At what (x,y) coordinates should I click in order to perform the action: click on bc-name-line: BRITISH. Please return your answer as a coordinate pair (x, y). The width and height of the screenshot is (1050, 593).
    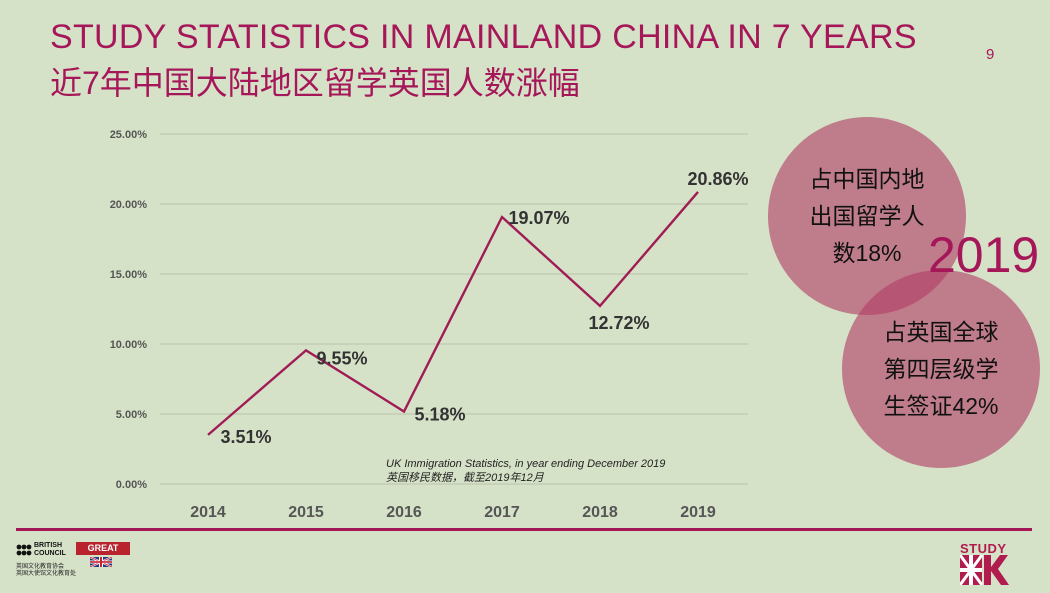
    Looking at the image, I should click on (48, 545).